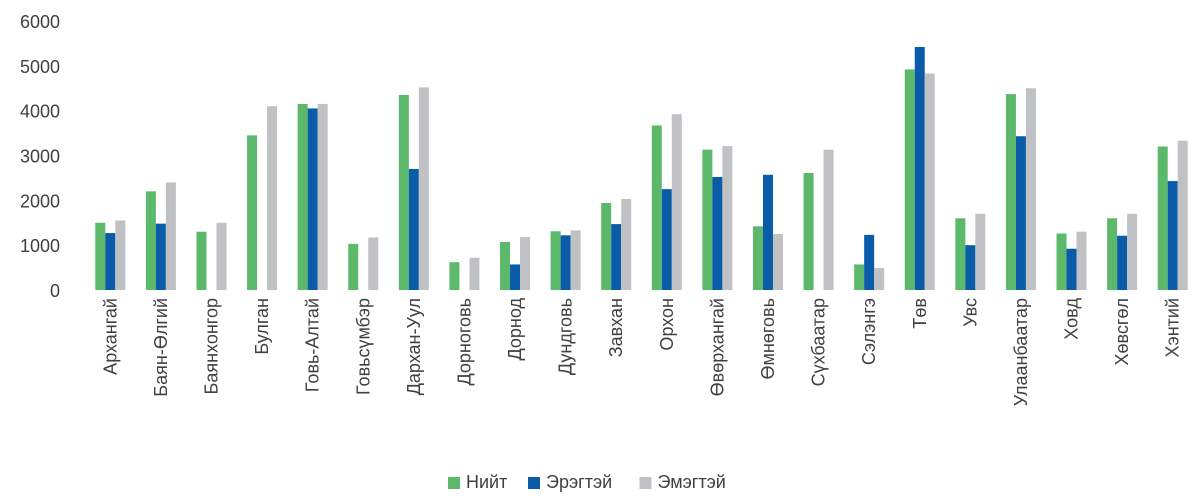  What do you see at coordinates (40, 246) in the screenshot?
I see `y-tick-label: 1000` at bounding box center [40, 246].